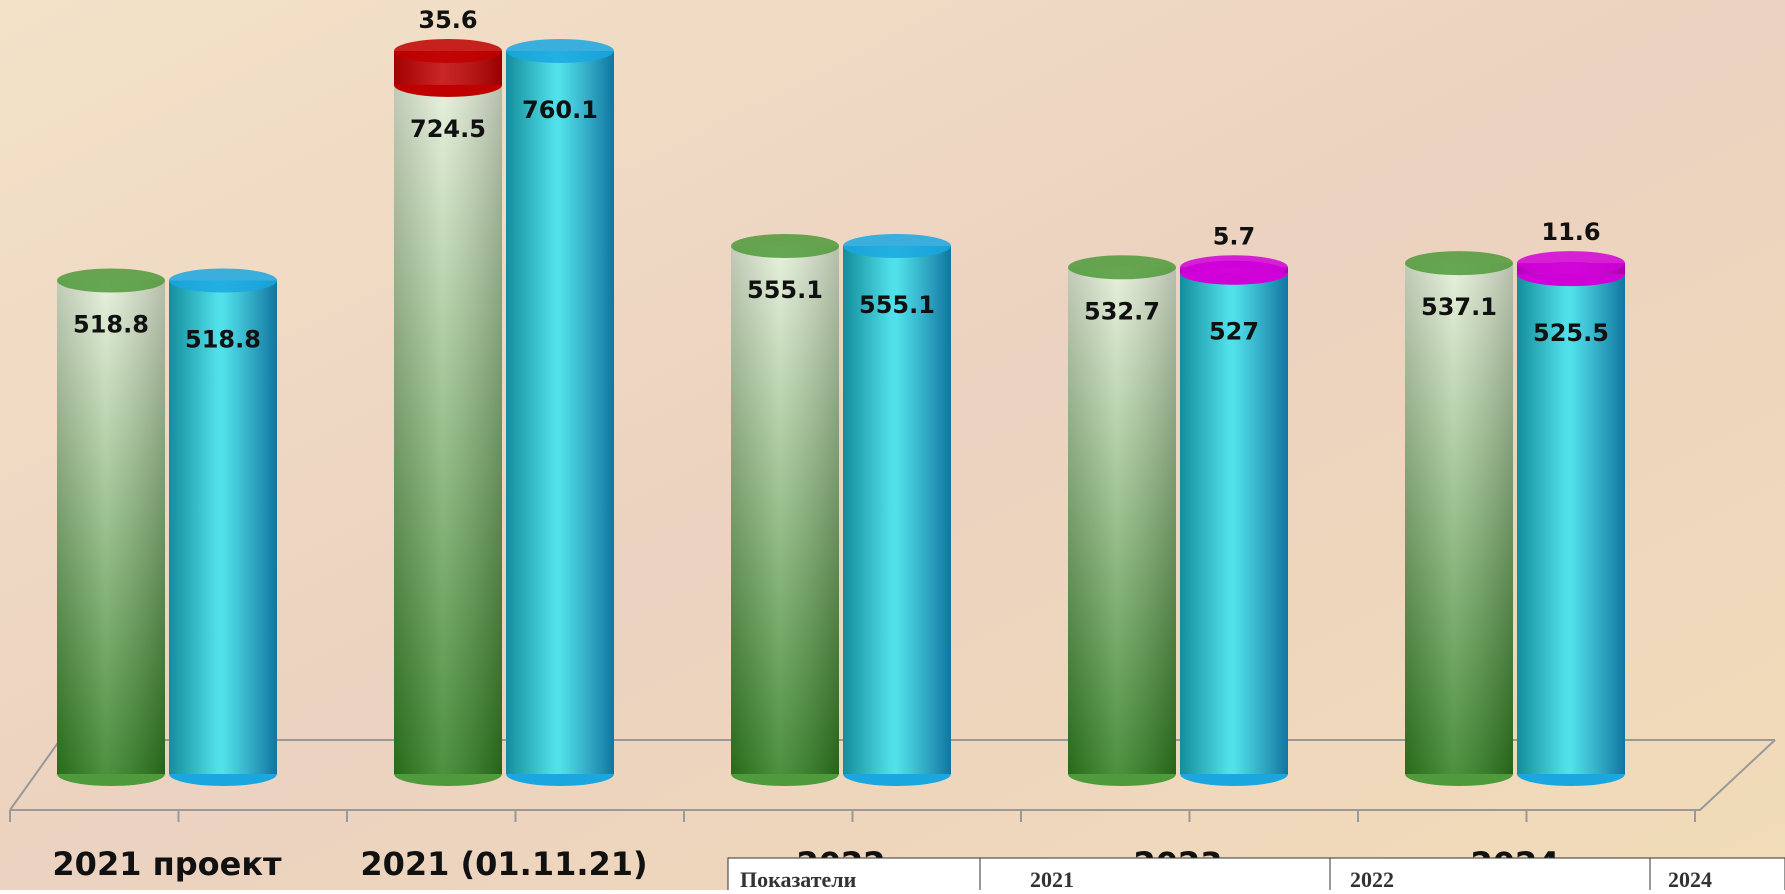 The height and width of the screenshot is (894, 1785). Describe the element at coordinates (447, 20) in the screenshot. I see `data-label: 35.6` at that location.